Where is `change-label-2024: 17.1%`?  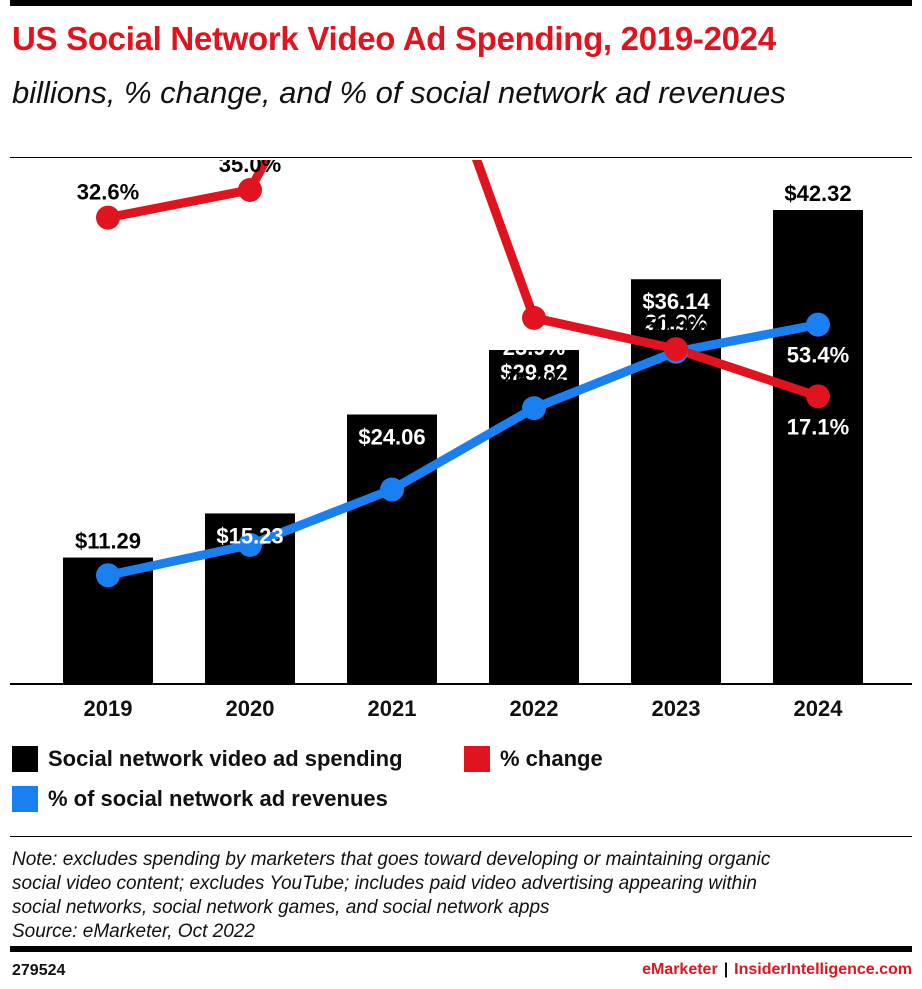
change-label-2024: 17.1% is located at coordinates (818, 426).